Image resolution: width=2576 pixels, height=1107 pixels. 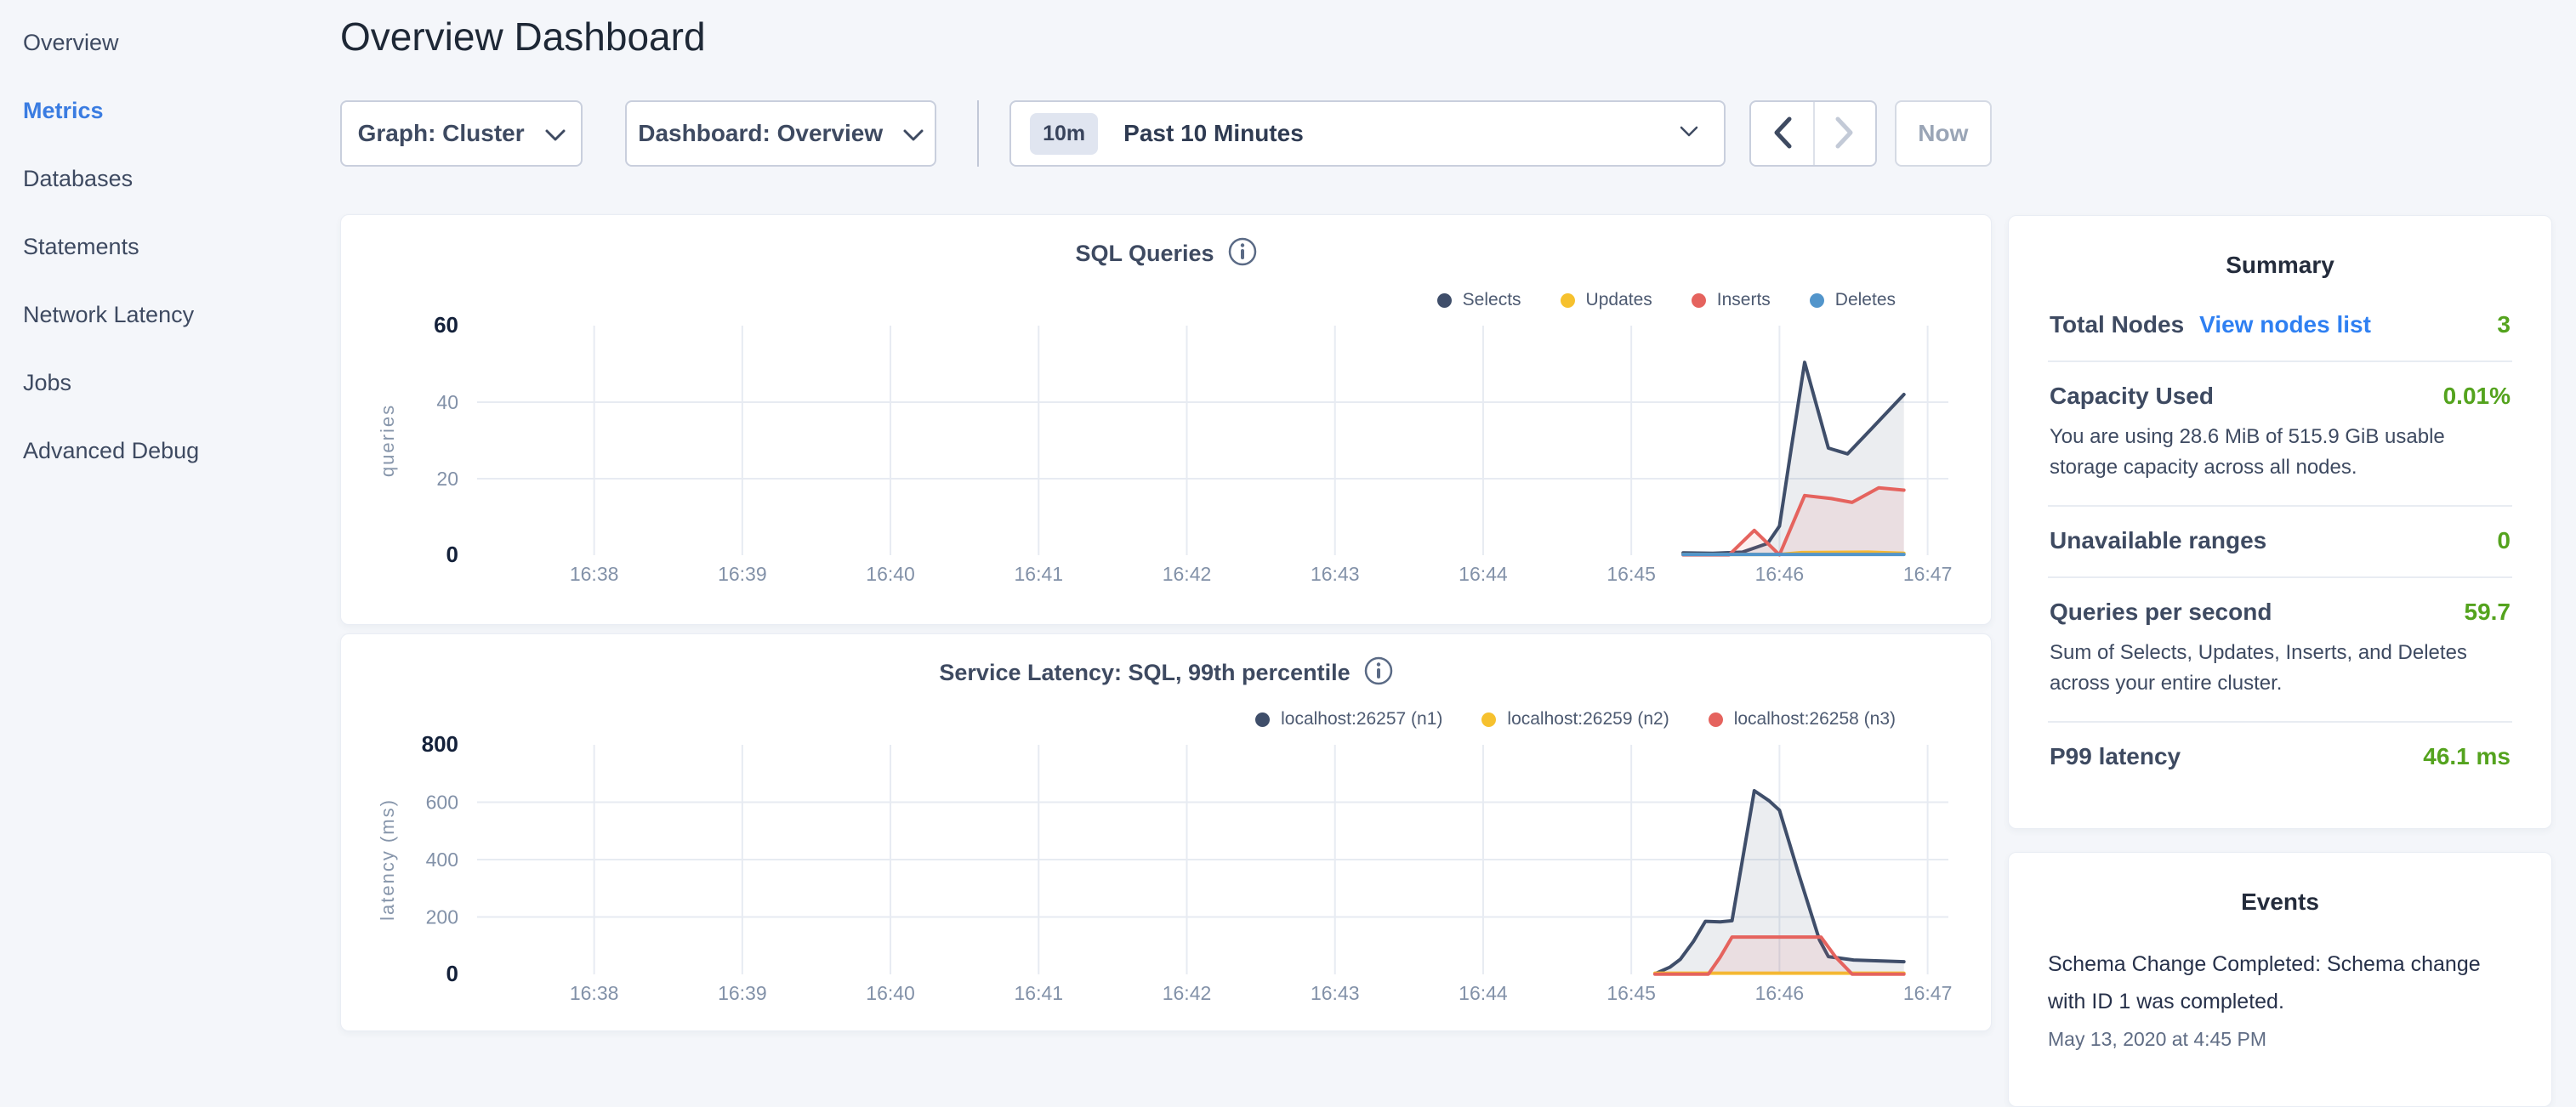 What do you see at coordinates (2504, 324) in the screenshot?
I see `total-nodes-value: 3` at bounding box center [2504, 324].